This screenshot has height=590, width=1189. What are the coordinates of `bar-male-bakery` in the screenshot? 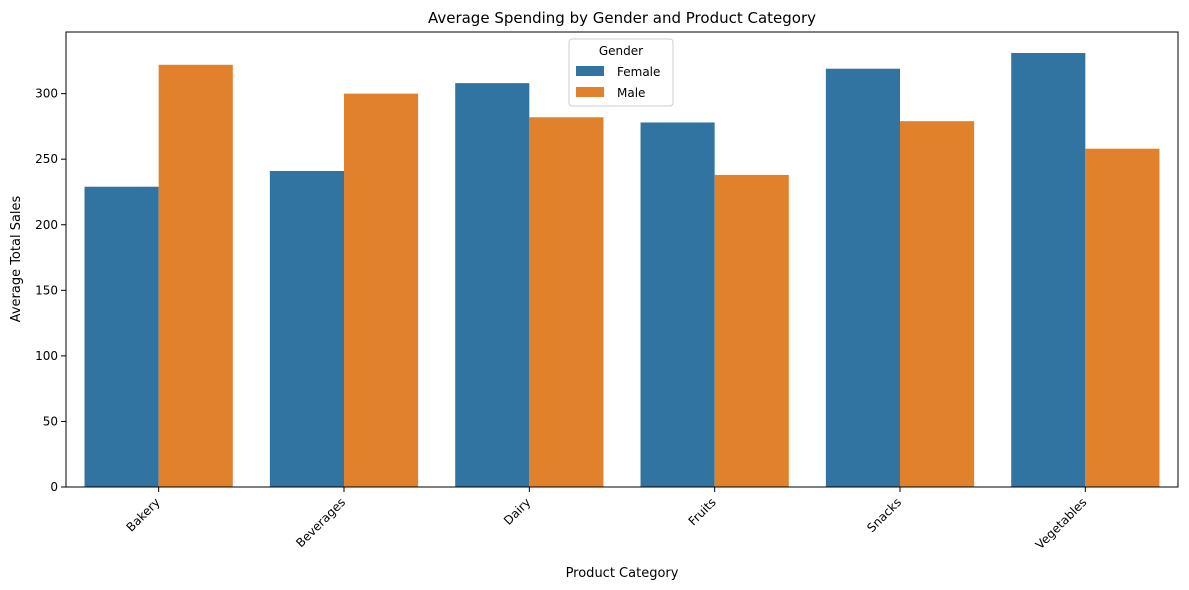 It's located at (195, 275).